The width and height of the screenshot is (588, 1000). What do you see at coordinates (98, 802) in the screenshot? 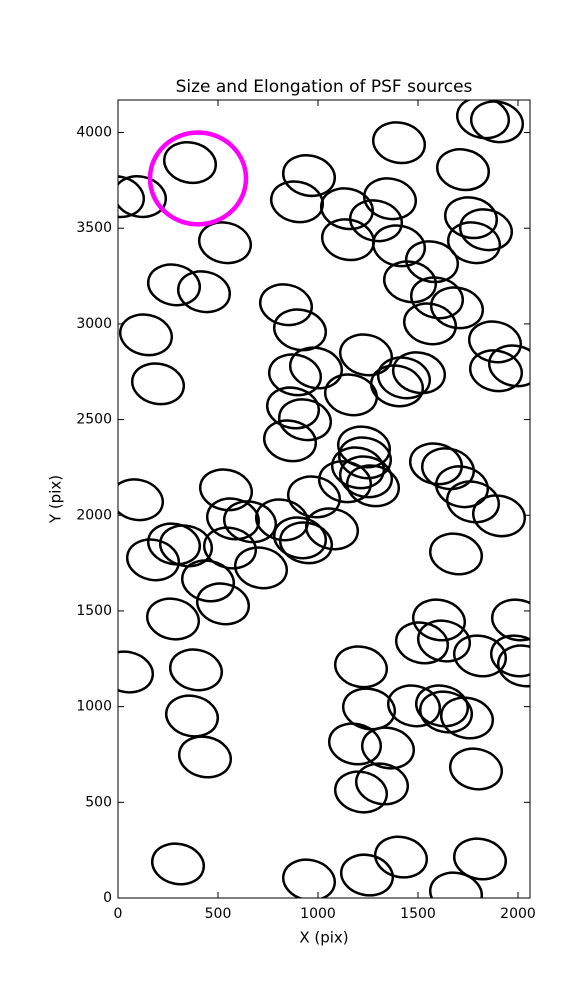
I see `y-tick-label: 500` at bounding box center [98, 802].